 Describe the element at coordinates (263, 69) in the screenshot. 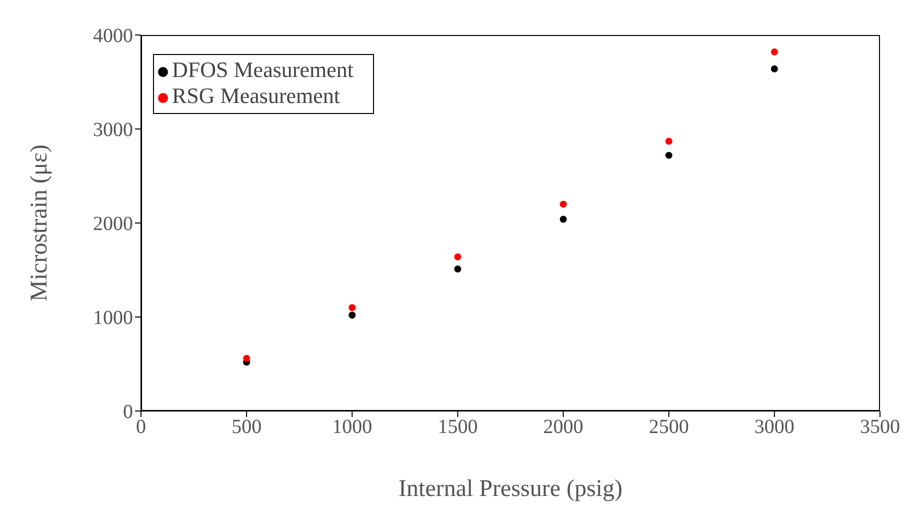

I see `legend-label: DFOS Measurement` at that location.